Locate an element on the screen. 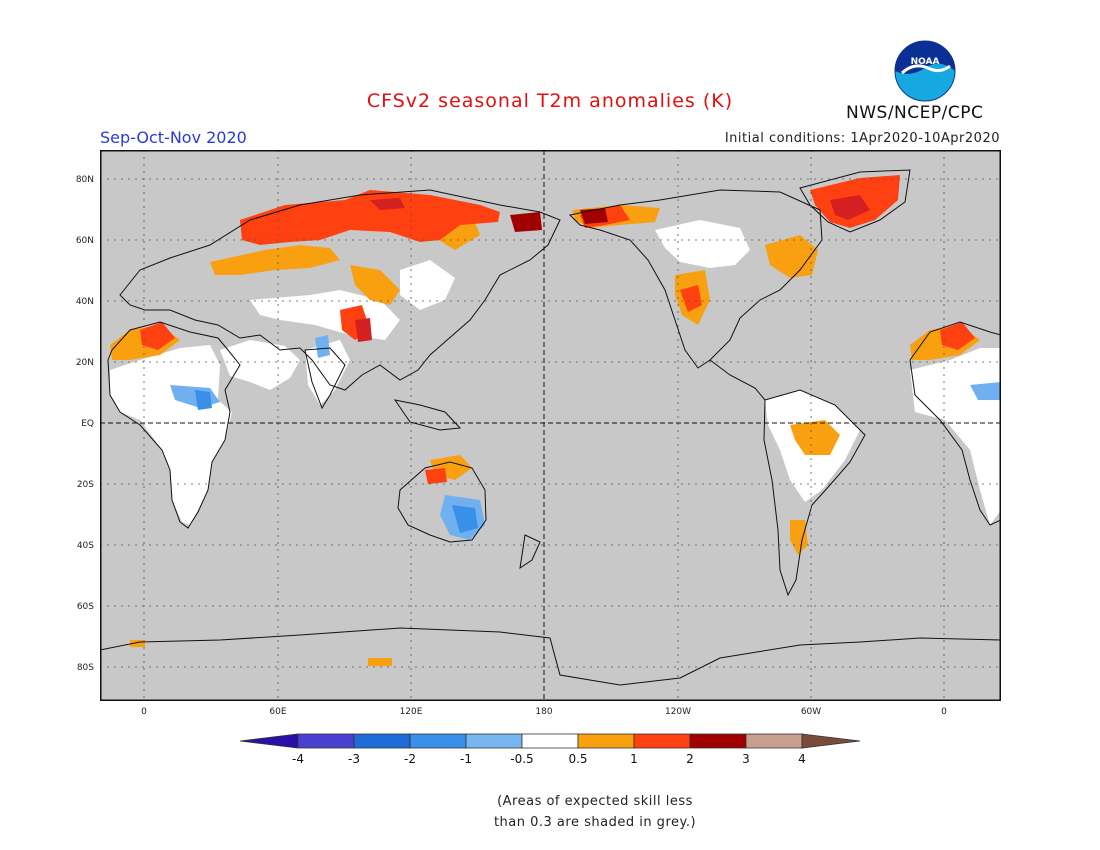  map-title: CFSv2 seasonal T2m anomalies (K) is located at coordinates (550, 101).